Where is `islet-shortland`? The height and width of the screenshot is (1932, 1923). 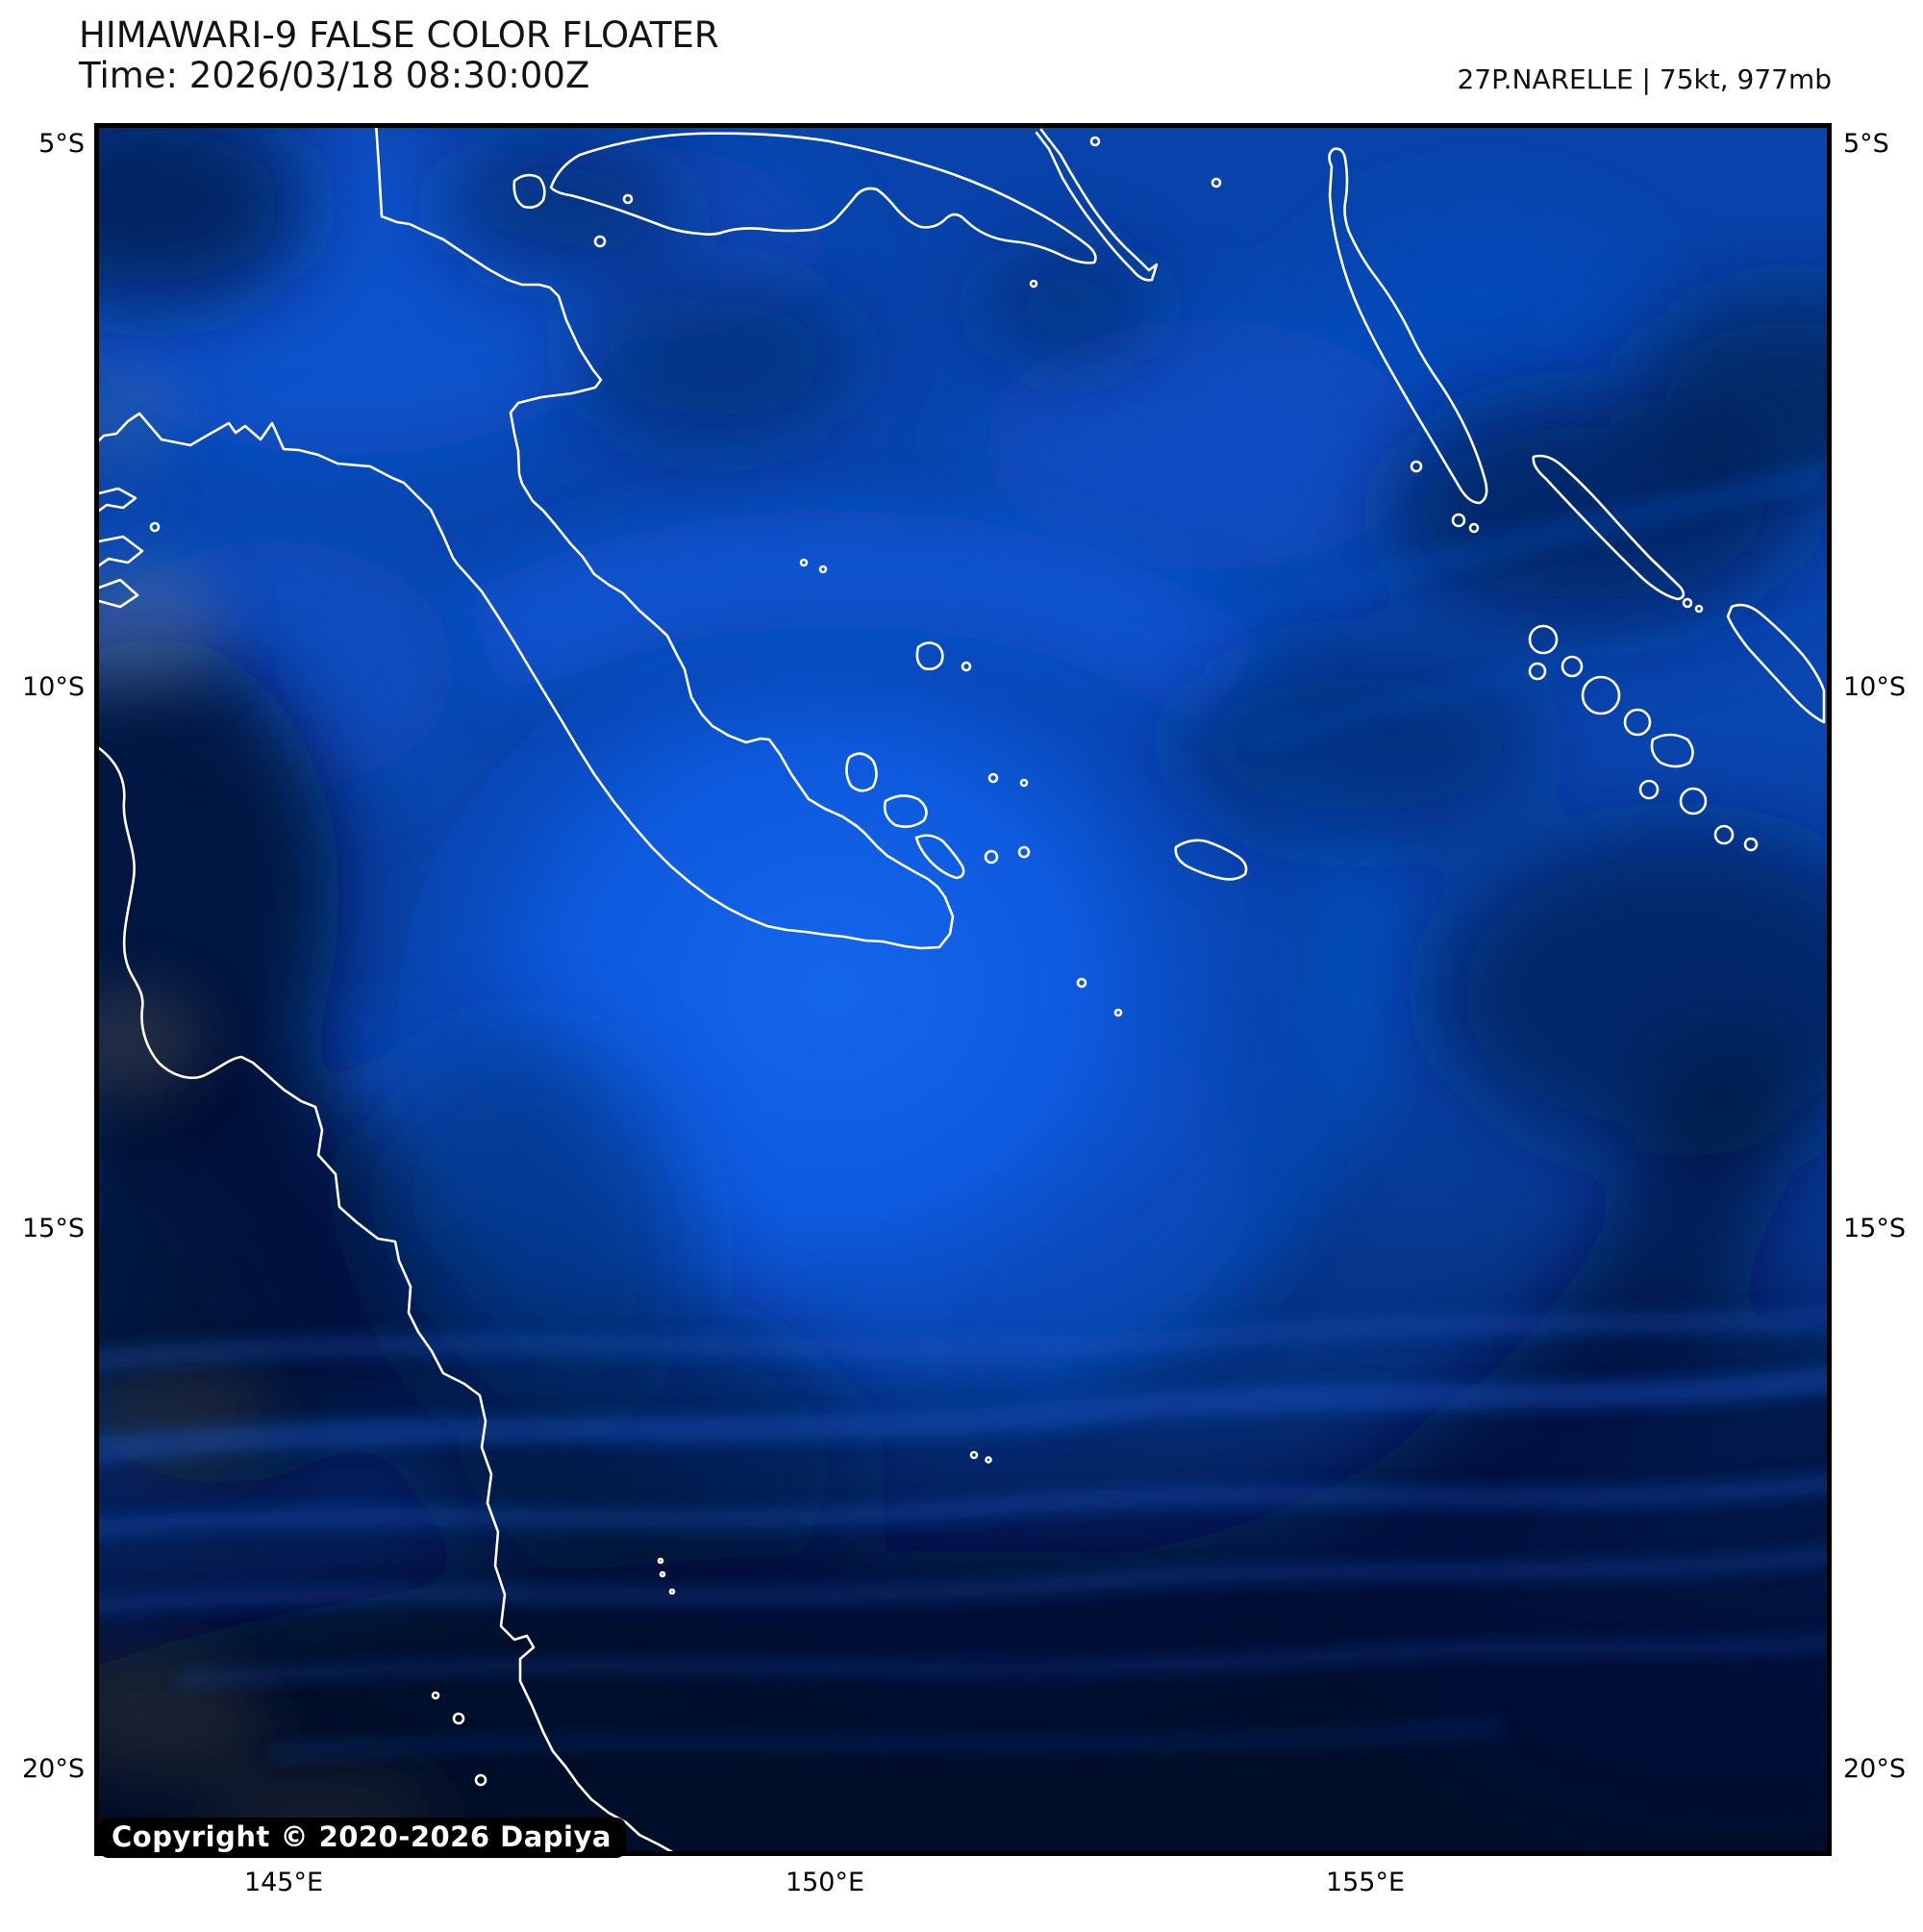
islet-shortland is located at coordinates (1458, 520).